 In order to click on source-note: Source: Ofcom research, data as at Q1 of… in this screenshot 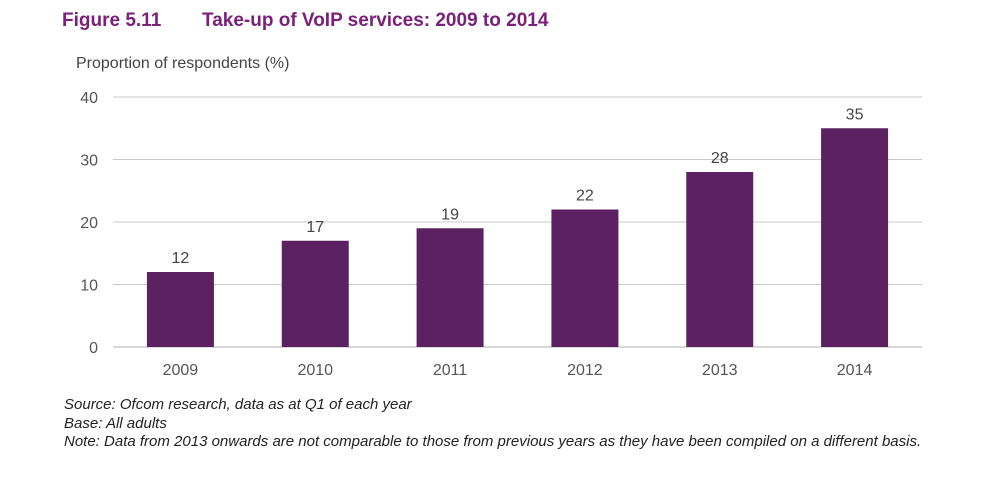, I will do `click(238, 404)`.